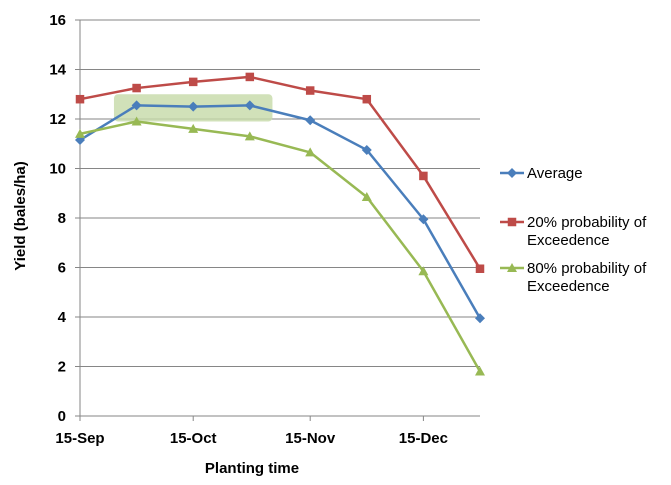 The image size is (671, 485). What do you see at coordinates (193, 438) in the screenshot?
I see `x-tick-label: 15-Oct` at bounding box center [193, 438].